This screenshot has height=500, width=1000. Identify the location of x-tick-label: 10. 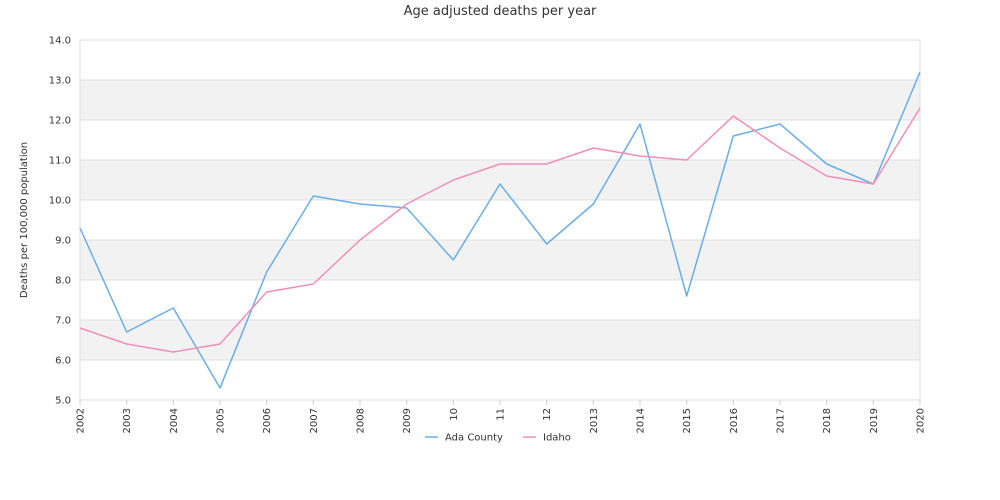
(454, 414).